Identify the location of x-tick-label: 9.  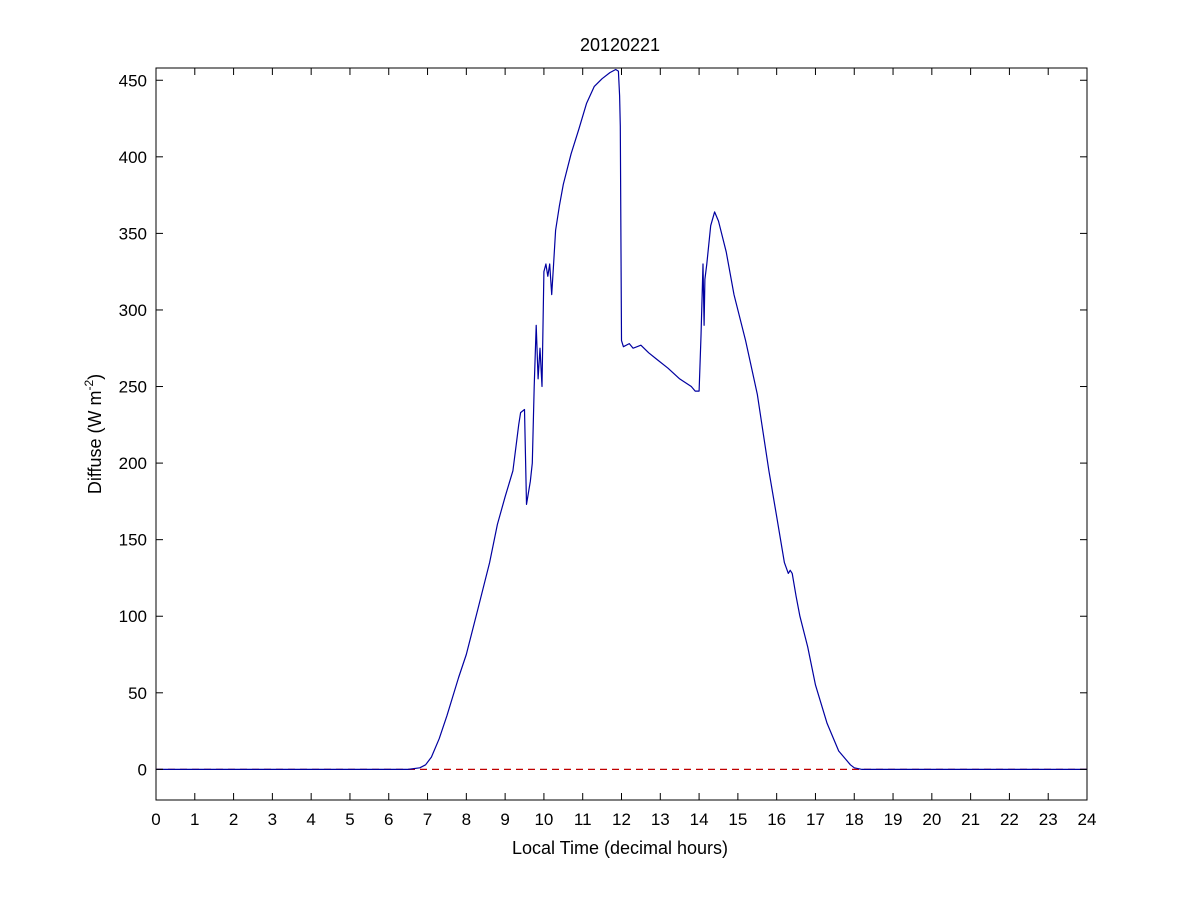
(504, 819).